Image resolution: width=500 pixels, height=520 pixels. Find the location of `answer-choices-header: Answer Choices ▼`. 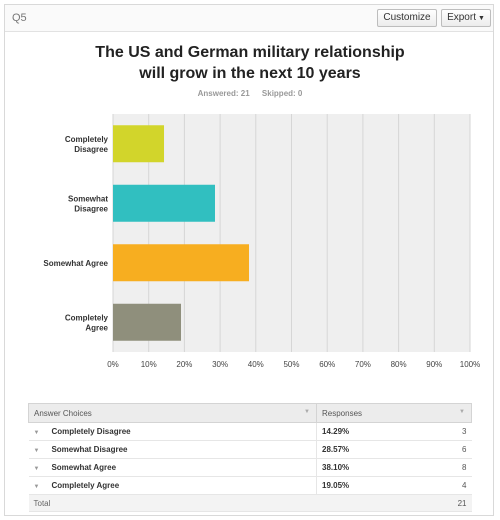

answer-choices-header: Answer Choices ▼ is located at coordinates (172, 413).